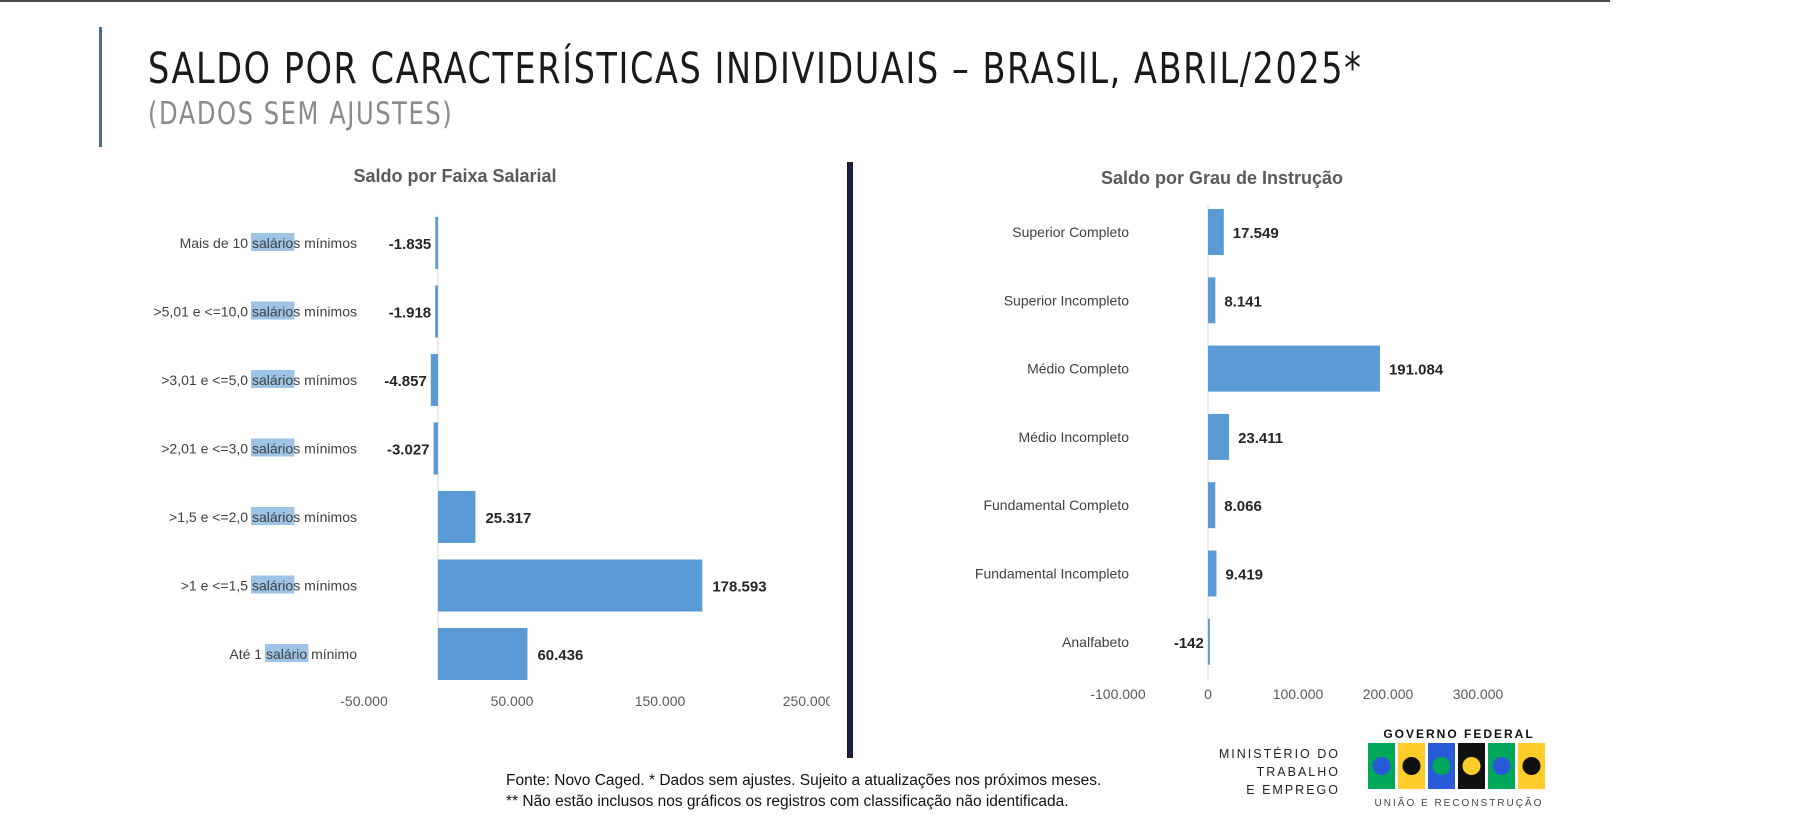  I want to click on category-label: Superior Completo, so click(1070, 232).